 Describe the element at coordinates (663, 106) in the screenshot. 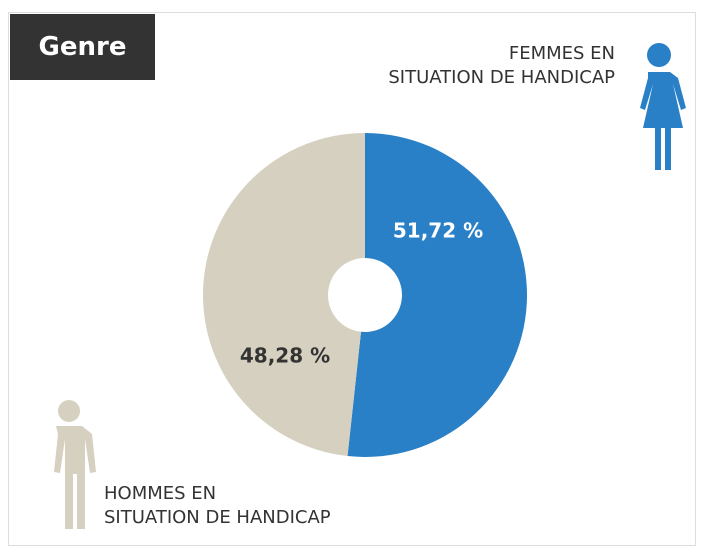

I see `female-icon` at that location.